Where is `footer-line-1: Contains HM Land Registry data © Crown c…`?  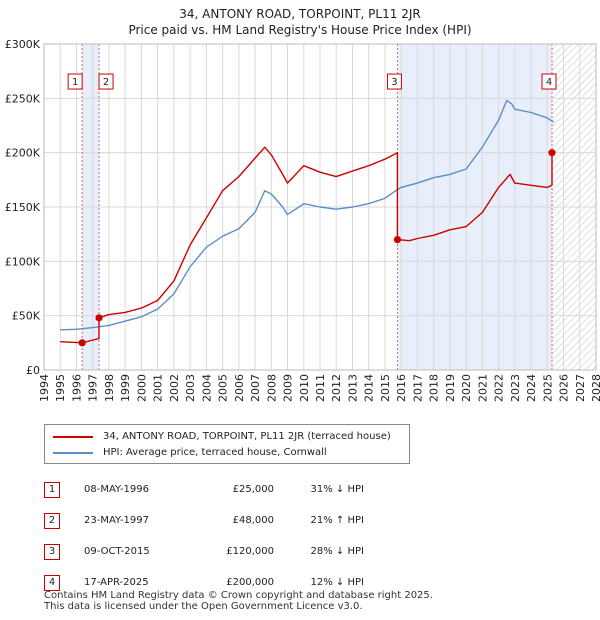 footer-line-1: Contains HM Land Registry data © Crown c… is located at coordinates (238, 595).